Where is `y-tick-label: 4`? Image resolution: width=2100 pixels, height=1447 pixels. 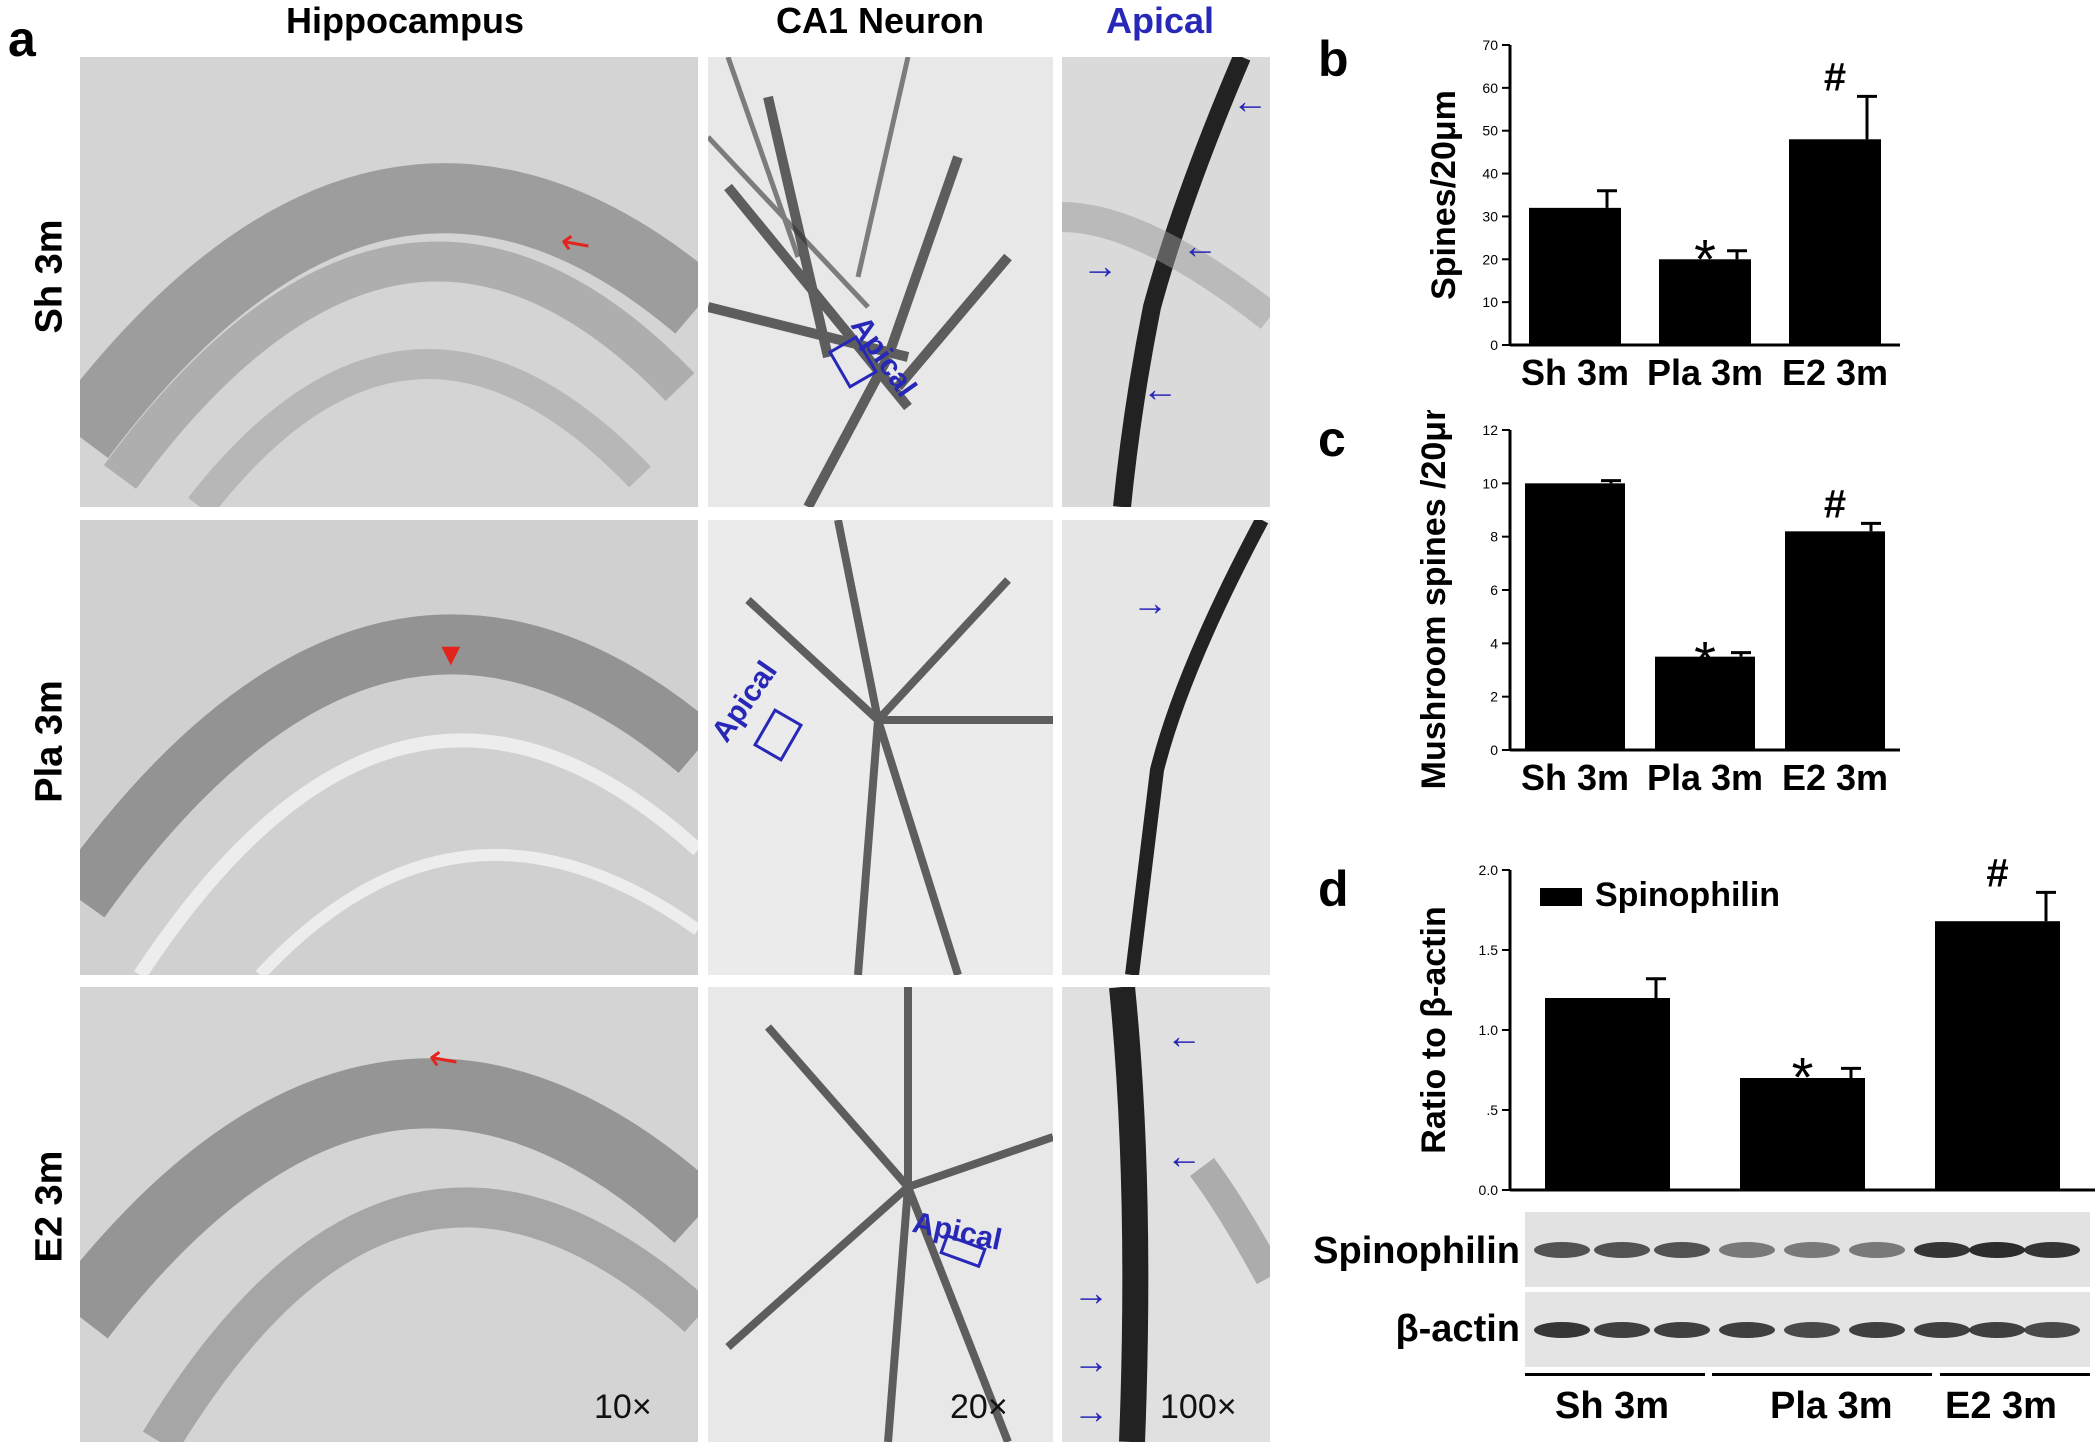
y-tick-label: 4 is located at coordinates (1494, 643).